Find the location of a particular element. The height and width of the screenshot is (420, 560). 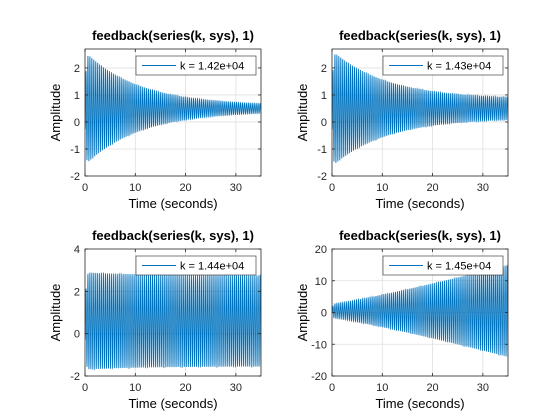

y-tick-label: -10 is located at coordinates (319, 345).